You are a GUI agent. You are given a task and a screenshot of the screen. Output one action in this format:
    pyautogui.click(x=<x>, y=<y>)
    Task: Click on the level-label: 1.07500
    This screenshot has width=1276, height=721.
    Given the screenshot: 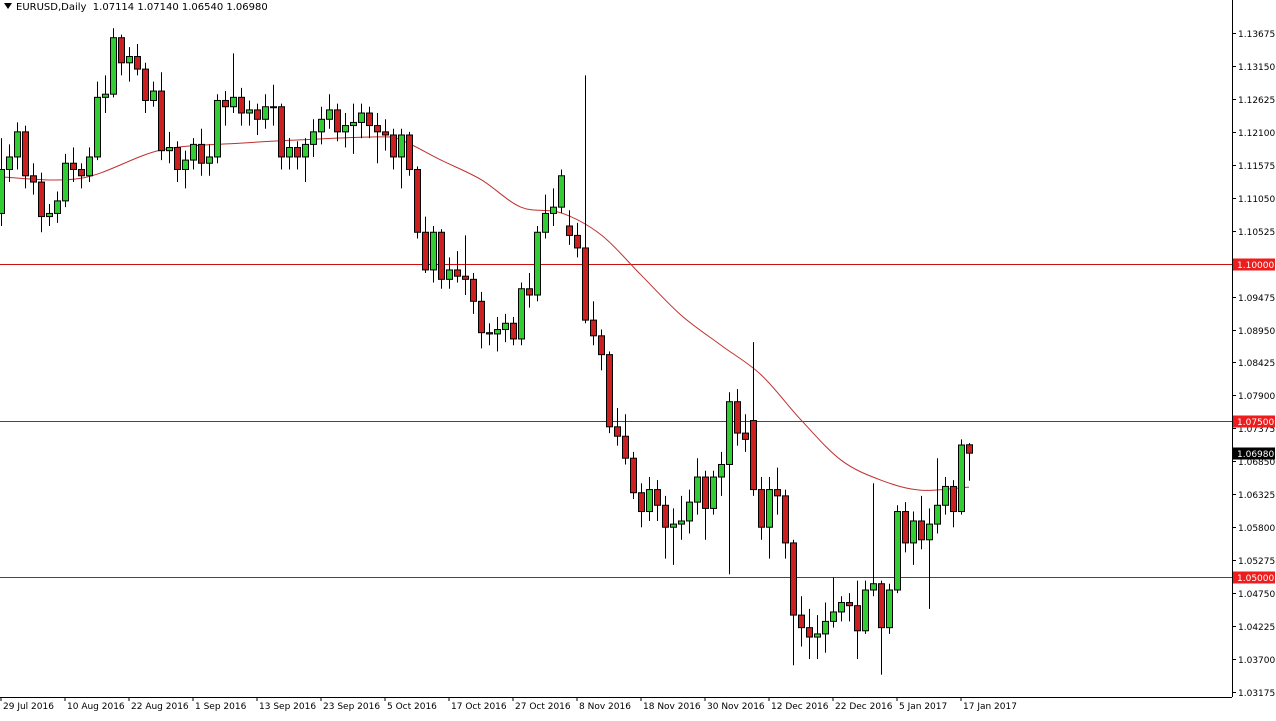 What is the action you would take?
    pyautogui.click(x=1255, y=423)
    